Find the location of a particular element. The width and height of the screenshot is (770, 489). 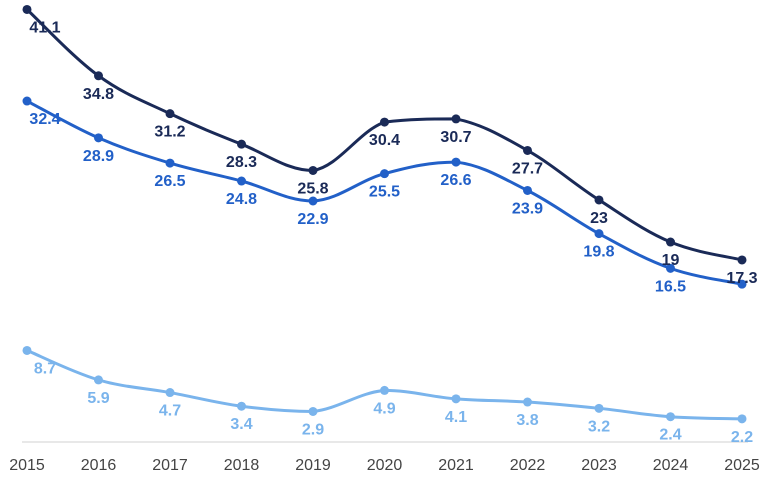

data-point-s3-2023 is located at coordinates (599, 408).